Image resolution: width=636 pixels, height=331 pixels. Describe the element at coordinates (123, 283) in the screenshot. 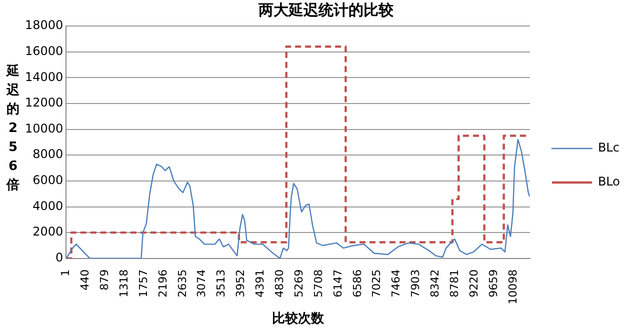

I see `x-tick-label: 1318` at that location.